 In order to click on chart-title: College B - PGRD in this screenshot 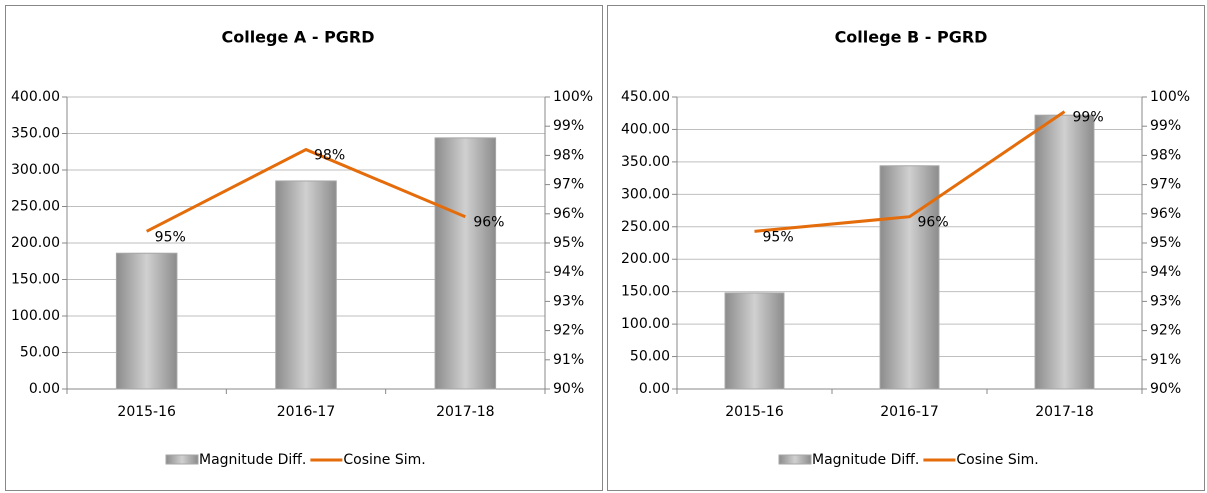, I will do `click(911, 37)`.